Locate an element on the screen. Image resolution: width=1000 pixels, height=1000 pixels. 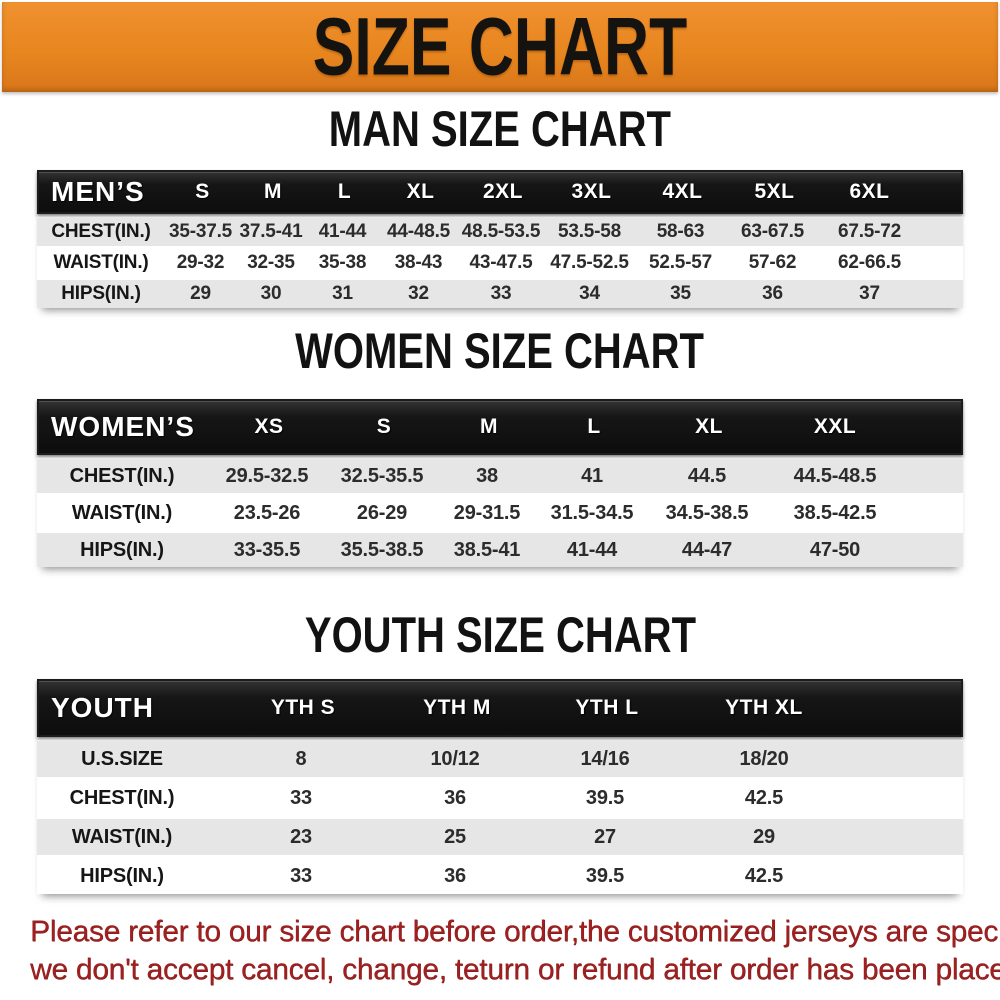
header-size-cell: XS is located at coordinates (269, 426).